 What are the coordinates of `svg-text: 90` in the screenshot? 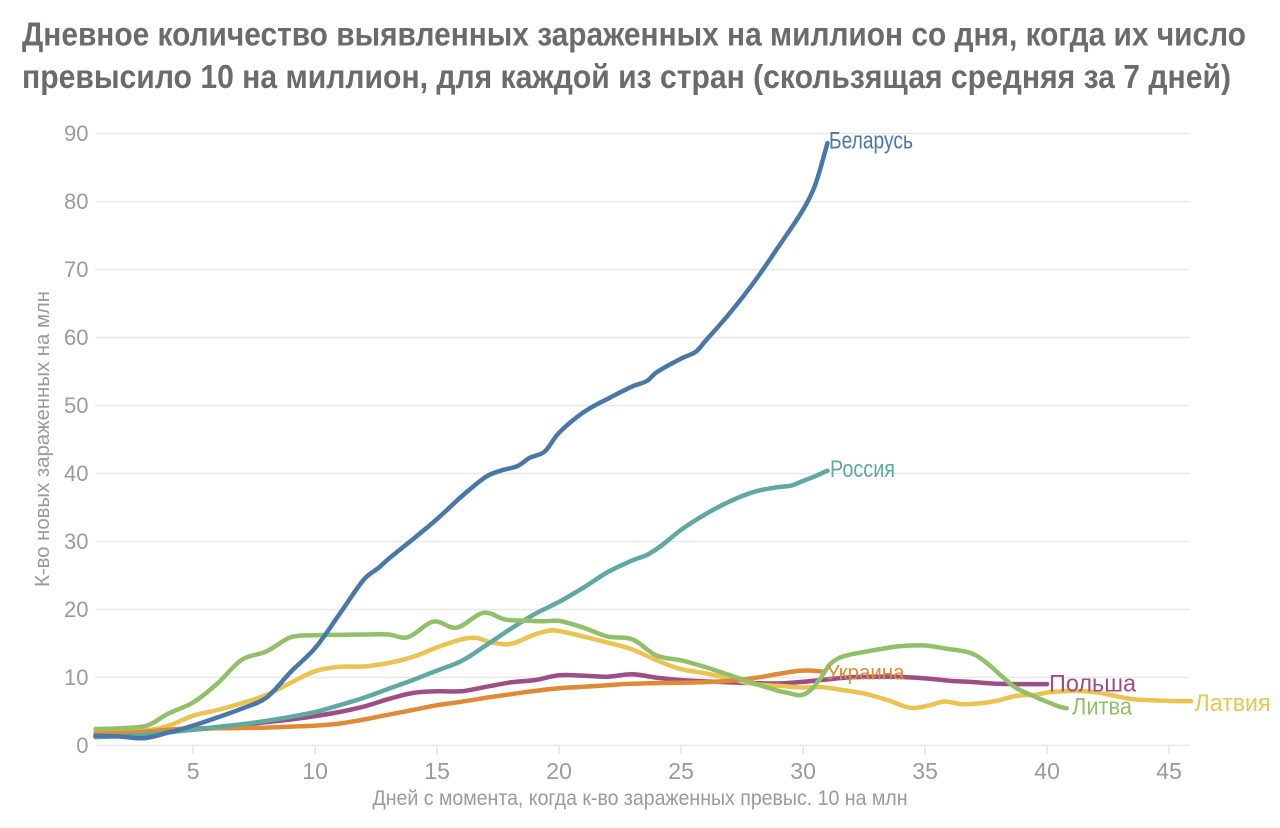 It's located at (76, 133).